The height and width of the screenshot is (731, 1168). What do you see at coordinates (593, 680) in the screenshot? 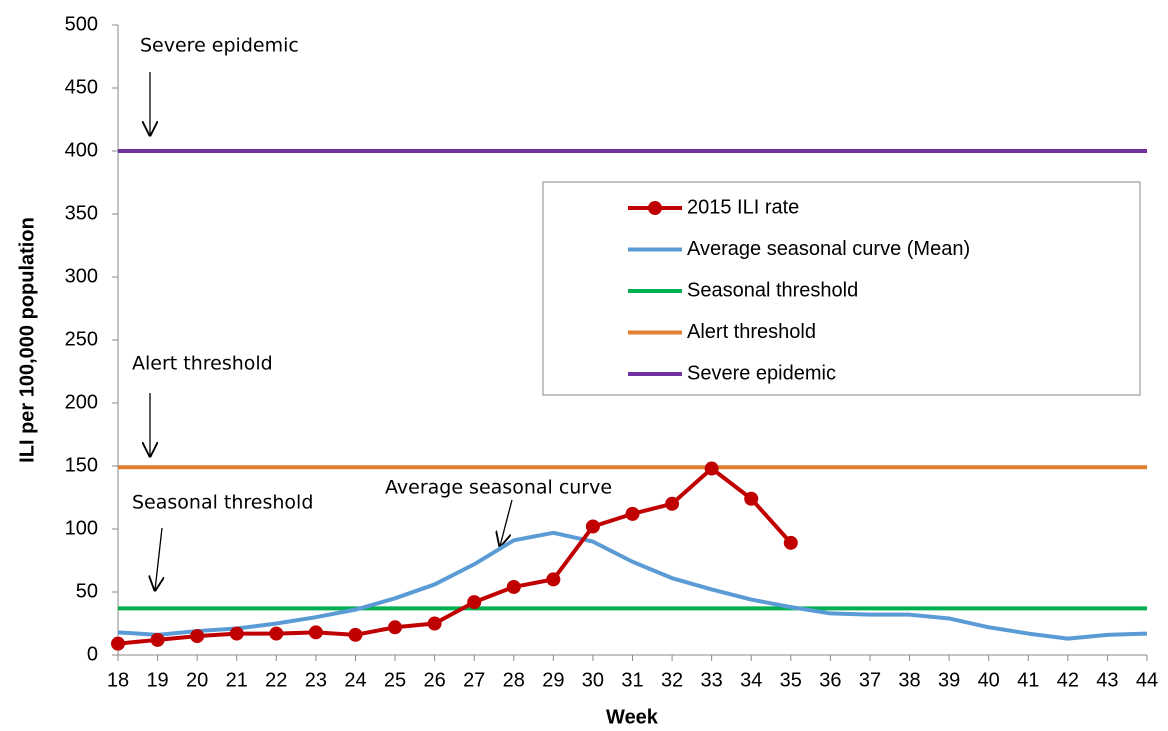
I see `x-tick-label: 30` at bounding box center [593, 680].